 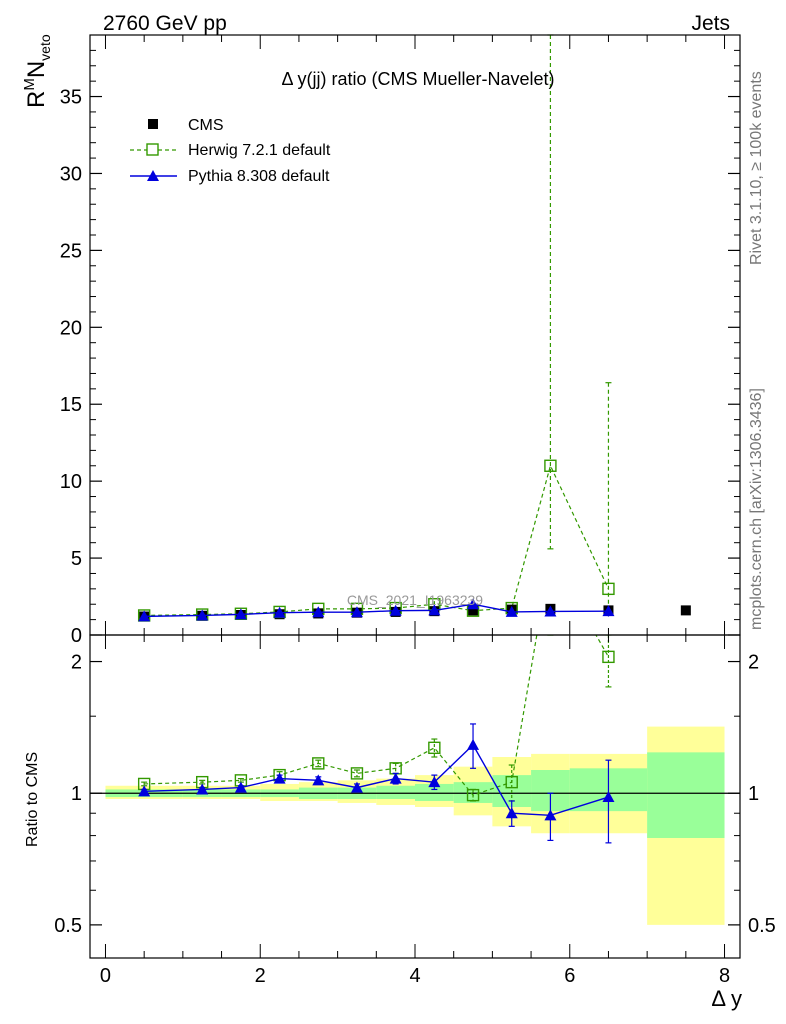 What do you see at coordinates (71, 98) in the screenshot?
I see `main-ytick-label: 35` at bounding box center [71, 98].